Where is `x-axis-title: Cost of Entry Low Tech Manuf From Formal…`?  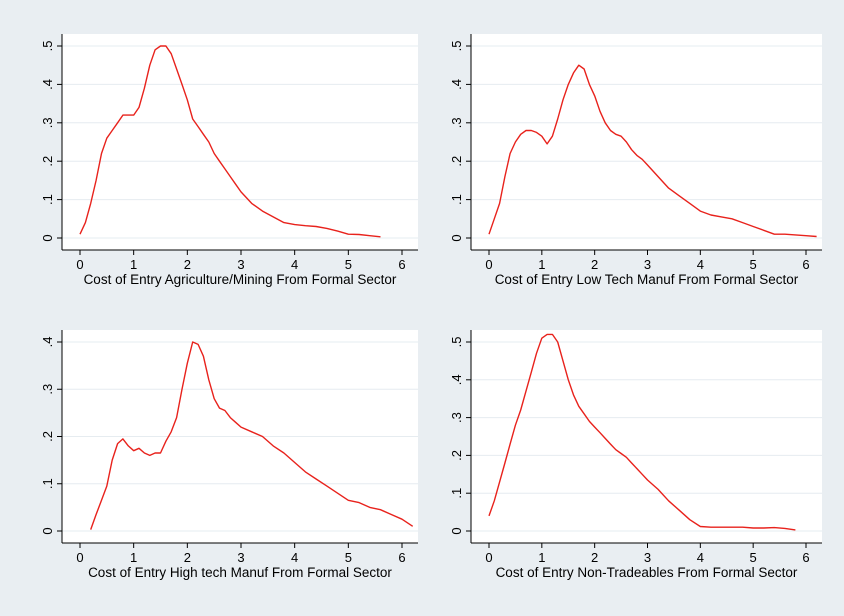
x-axis-title: Cost of Entry Low Tech Manuf From Formal… is located at coordinates (647, 279).